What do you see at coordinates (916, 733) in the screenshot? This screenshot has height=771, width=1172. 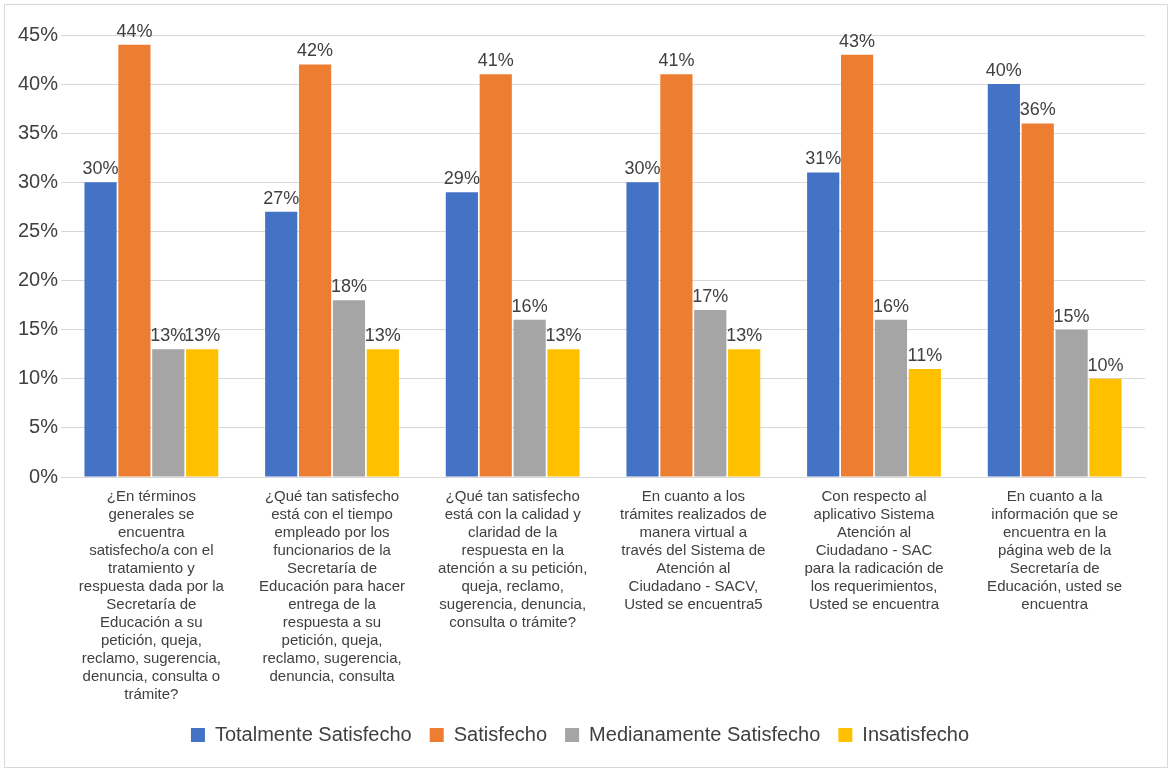 I see `legend-label: Insatisfecho` at bounding box center [916, 733].